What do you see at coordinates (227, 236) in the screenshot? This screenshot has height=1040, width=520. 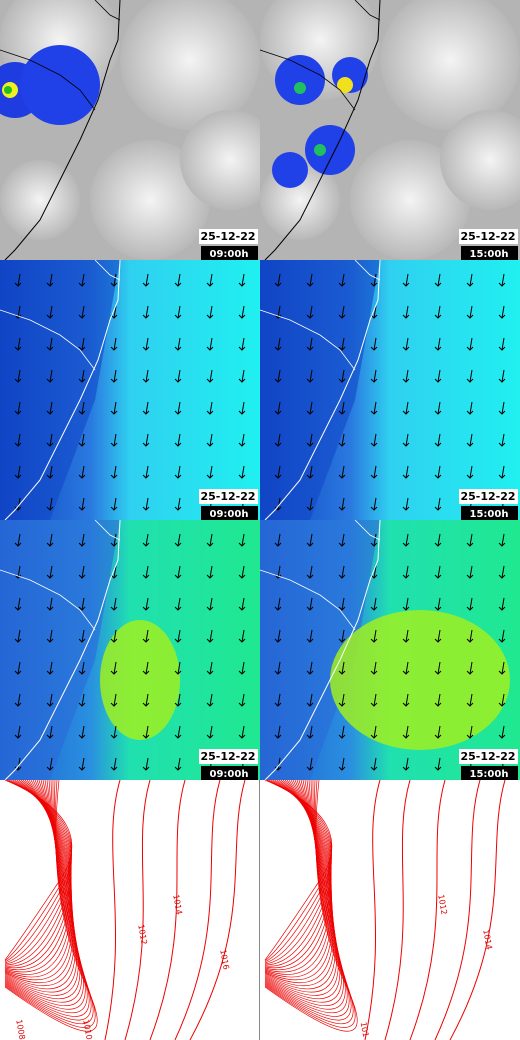 I see `date-label: 25-12-22` at bounding box center [227, 236].